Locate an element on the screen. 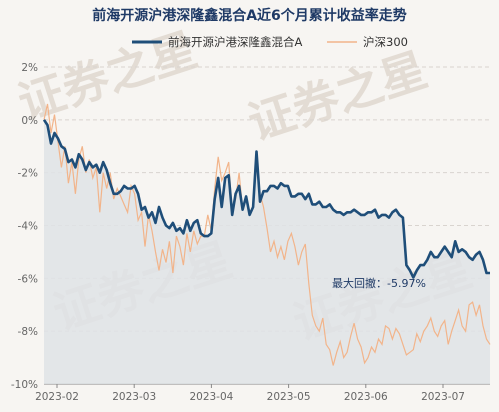 This screenshot has height=412, width=499. y-axis: 2% 0% -2% -4% -6% -8% -10% is located at coordinates (24, 226).